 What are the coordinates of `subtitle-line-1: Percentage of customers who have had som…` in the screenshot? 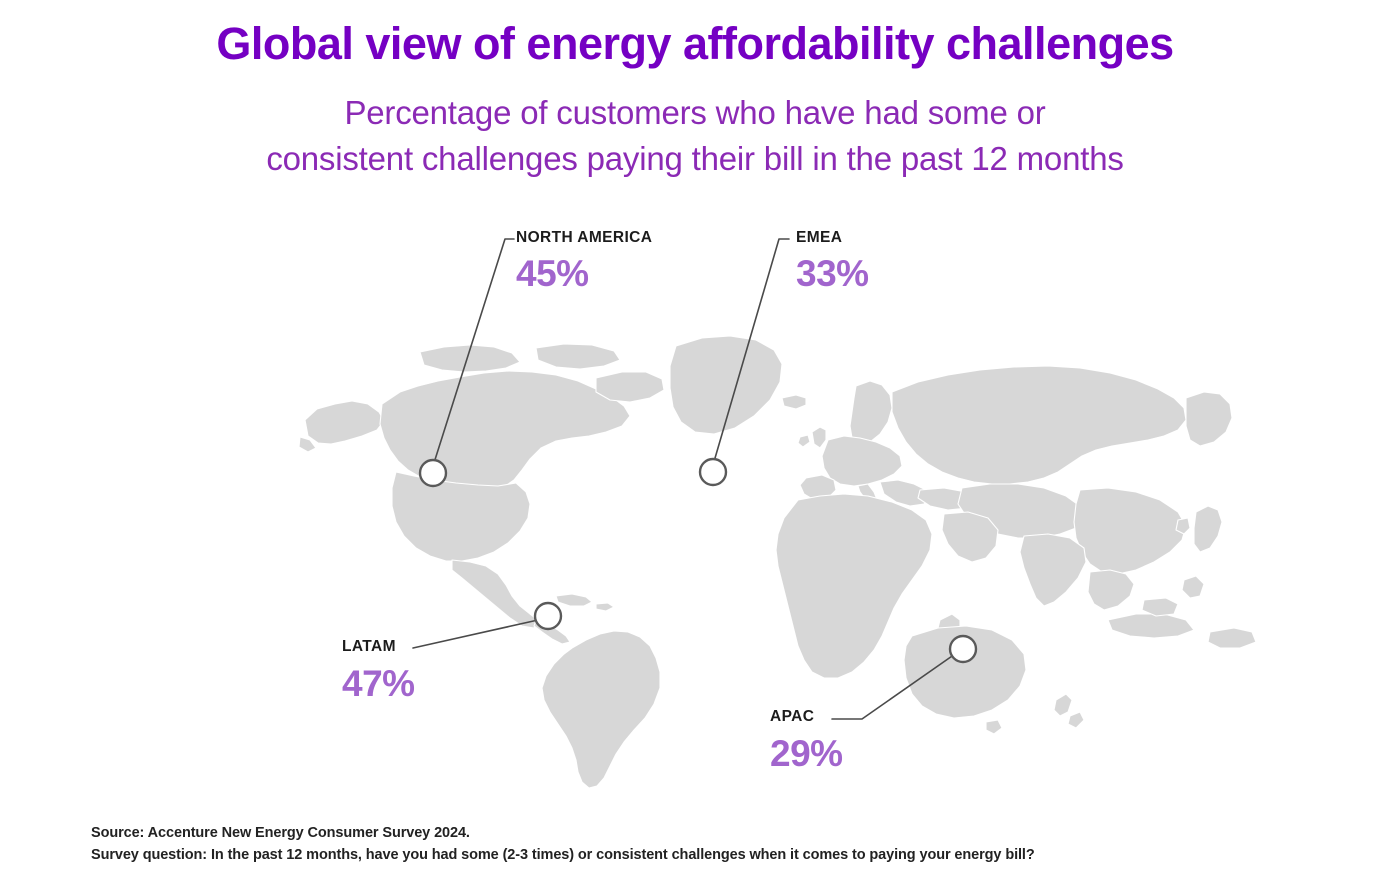 It's located at (695, 112).